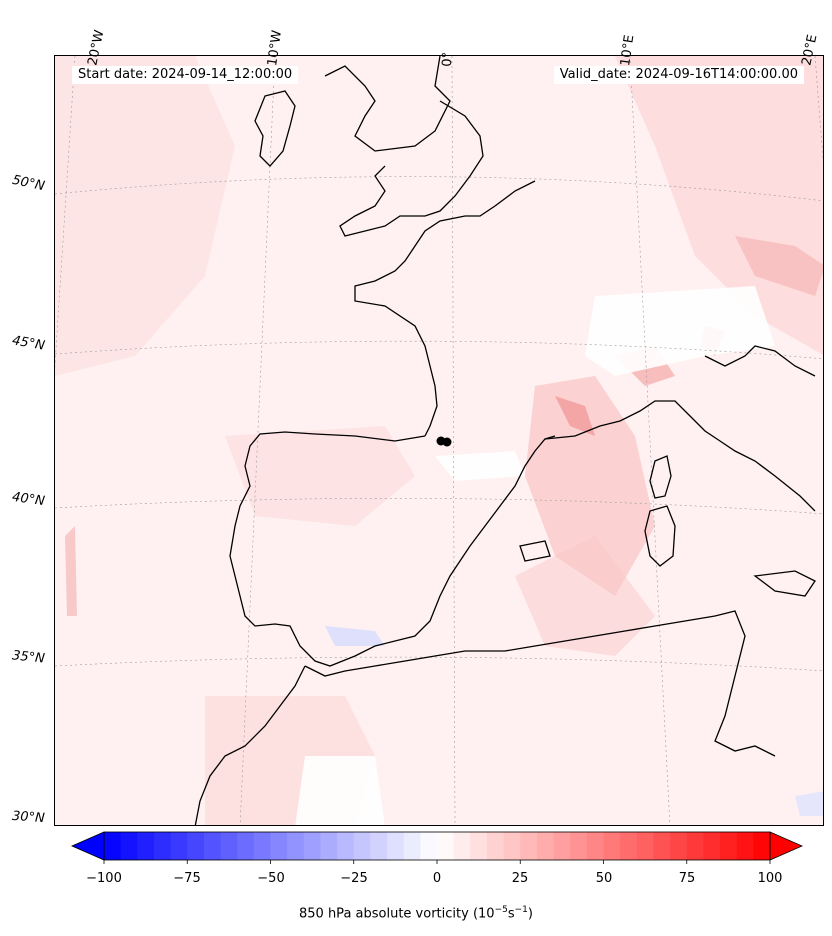 This screenshot has width=832, height=936. What do you see at coordinates (354, 878) in the screenshot?
I see `cb-tick-label: −25` at bounding box center [354, 878].